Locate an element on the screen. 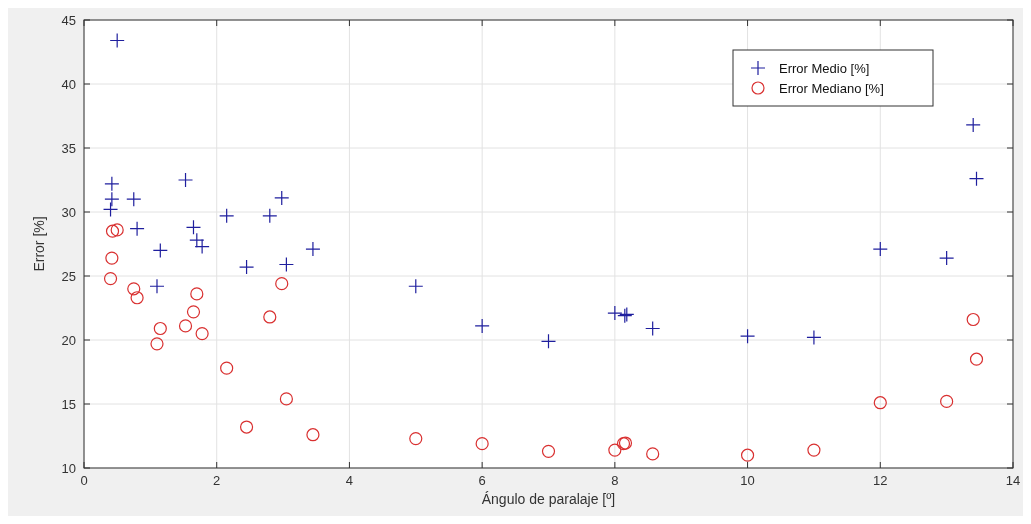  y-tick-label: 40 is located at coordinates (68, 84).